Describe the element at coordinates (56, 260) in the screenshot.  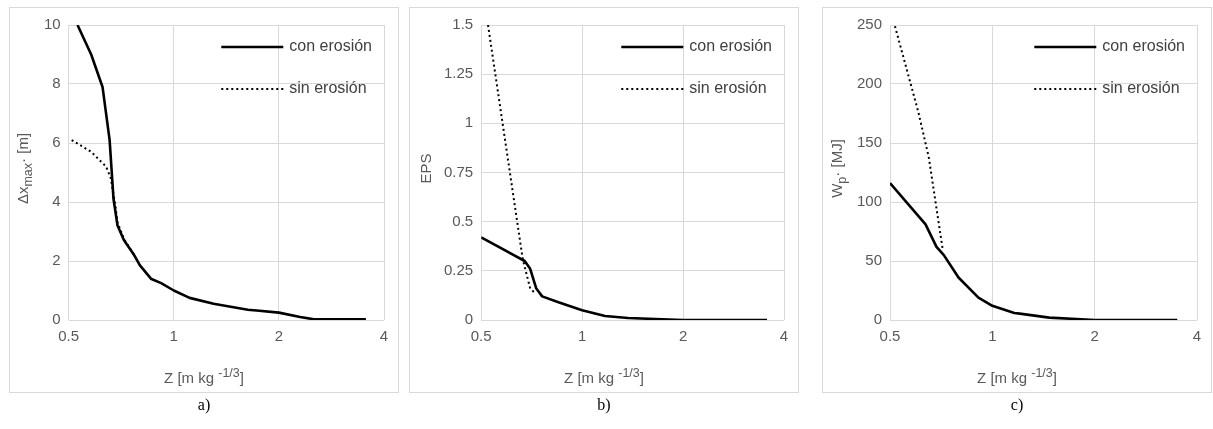
I see `y-tick-label: 2` at that location.